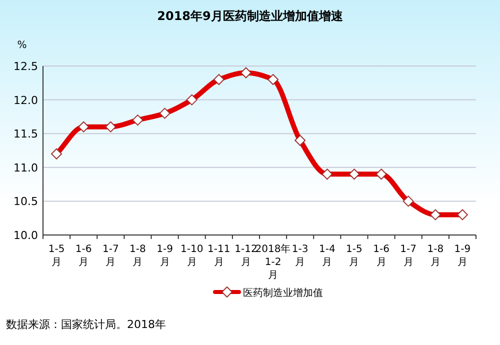 The height and width of the screenshot is (345, 500). Describe the element at coordinates (22, 45) in the screenshot. I see `y-axis-title: %` at that location.